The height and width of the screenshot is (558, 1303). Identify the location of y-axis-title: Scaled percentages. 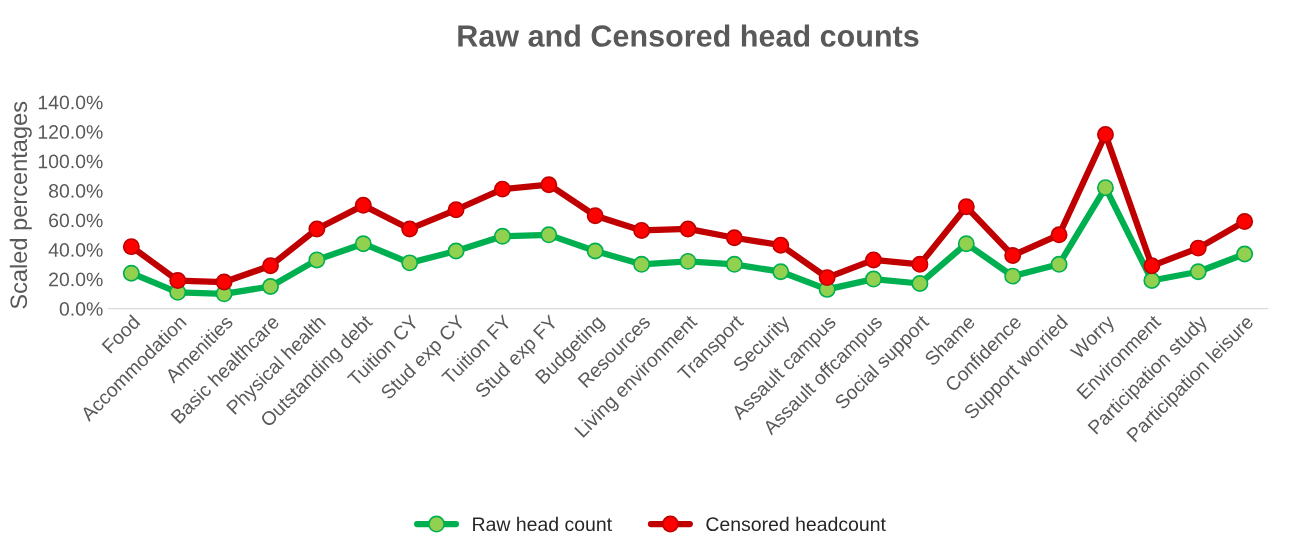
(20, 205).